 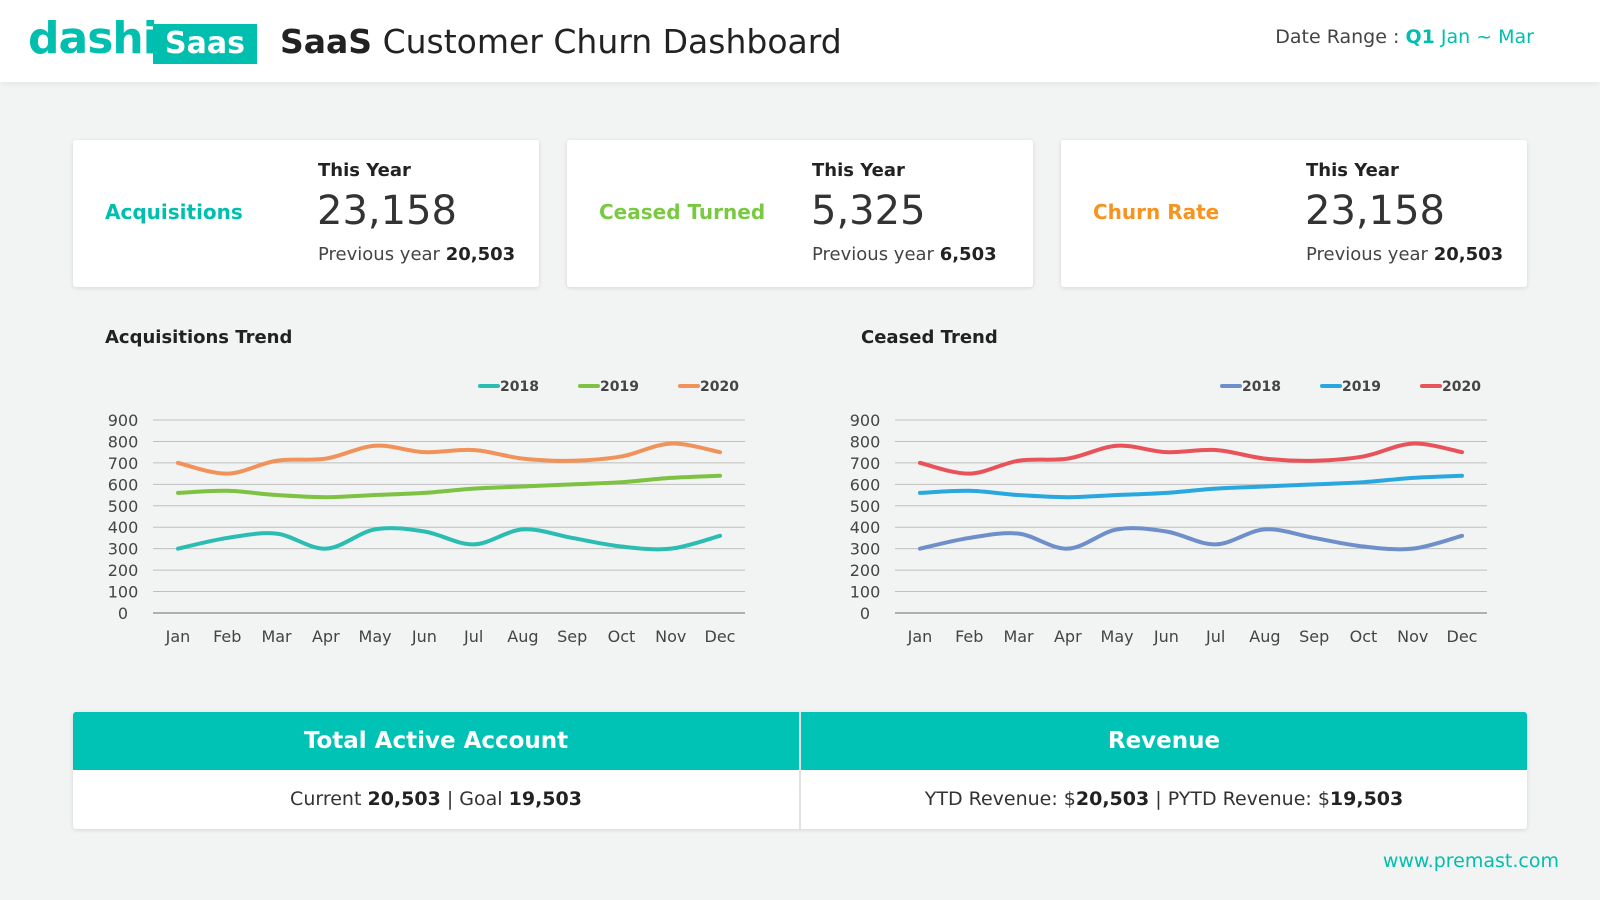 I want to click on ytd-revenue-label: YTD Revenue: $, so click(x=1000, y=799).